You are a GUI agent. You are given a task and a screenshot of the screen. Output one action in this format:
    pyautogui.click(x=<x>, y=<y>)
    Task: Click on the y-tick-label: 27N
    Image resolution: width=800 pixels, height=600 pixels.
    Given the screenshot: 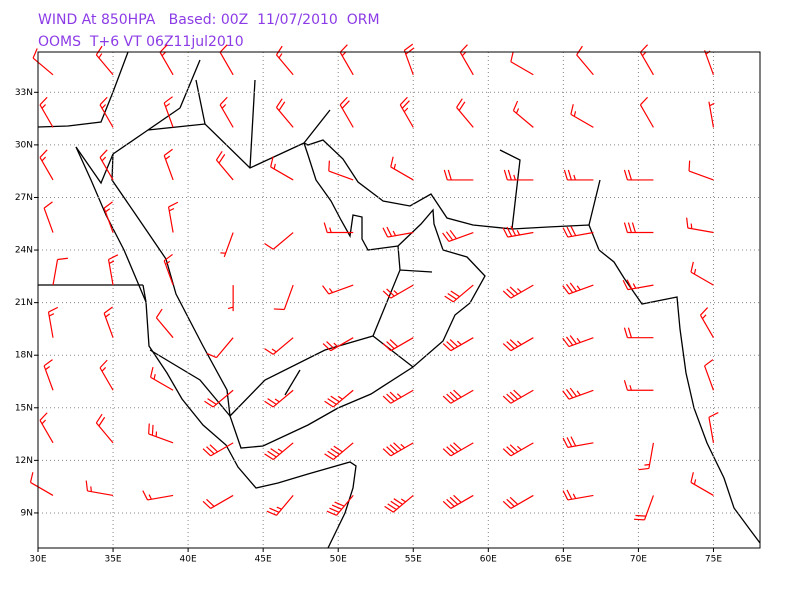 What is the action you would take?
    pyautogui.click(x=24, y=198)
    